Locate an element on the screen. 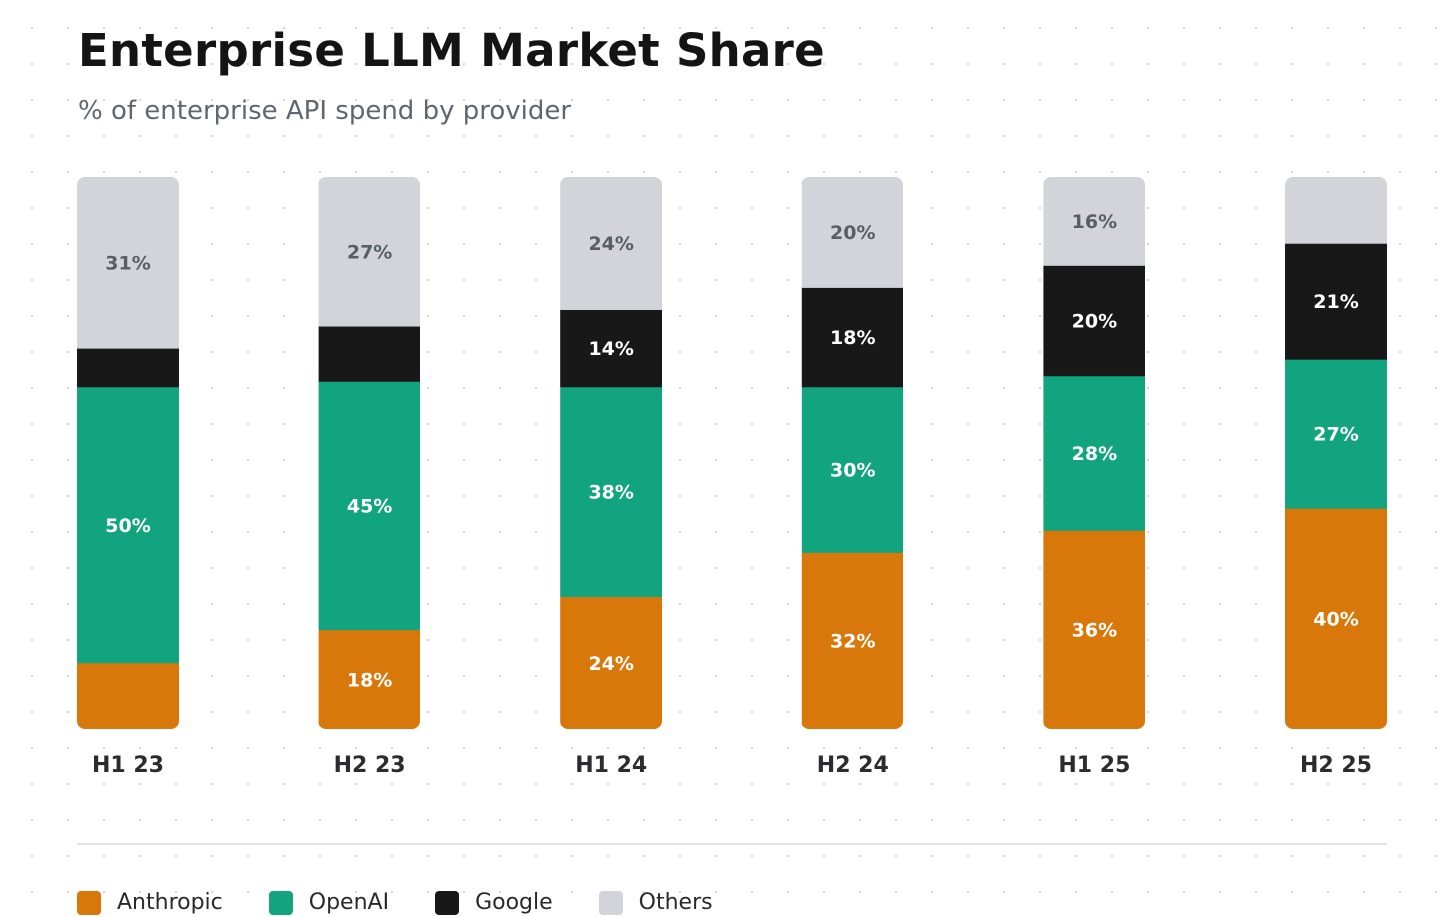 The image size is (1456, 917). legend-label-openai: OpenAI is located at coordinates (349, 902).